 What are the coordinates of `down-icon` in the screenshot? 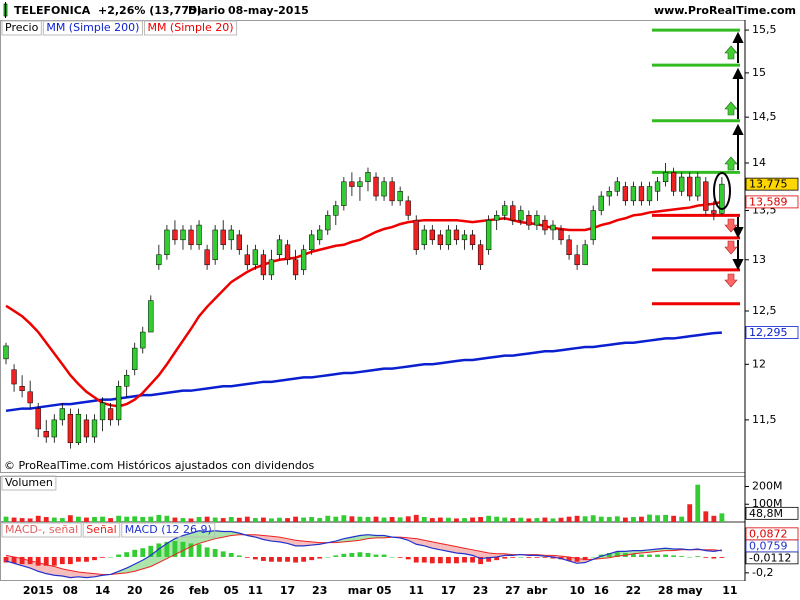 It's located at (731, 247).